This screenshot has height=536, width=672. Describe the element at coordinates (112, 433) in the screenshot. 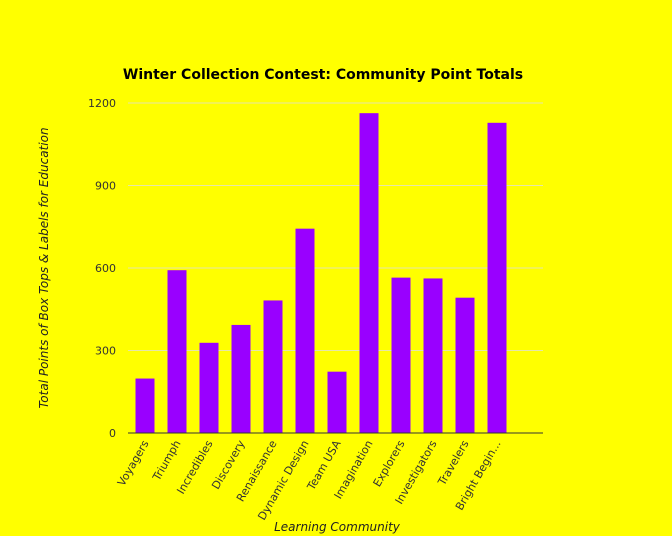

I see `y-tick-label: 0` at that location.